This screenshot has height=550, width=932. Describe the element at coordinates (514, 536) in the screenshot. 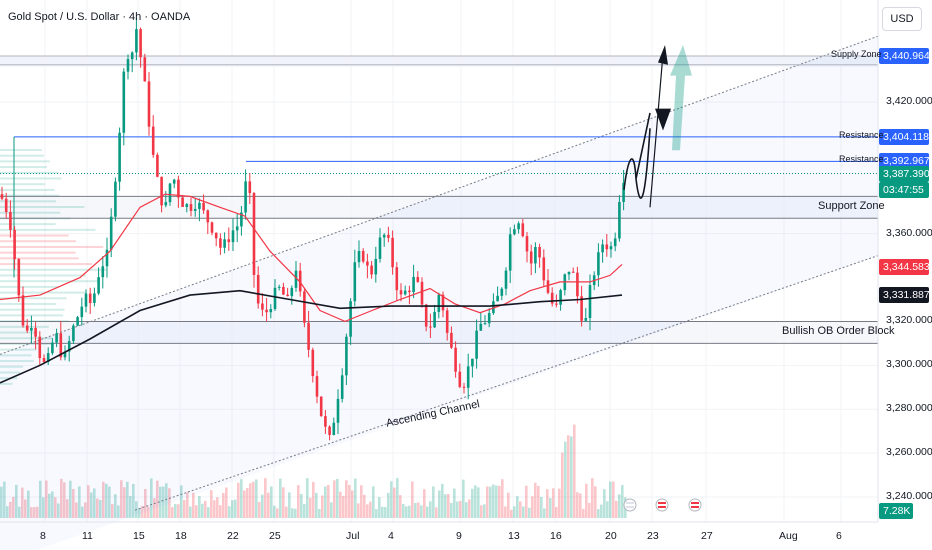

I see `x-tick-label: 13` at that location.